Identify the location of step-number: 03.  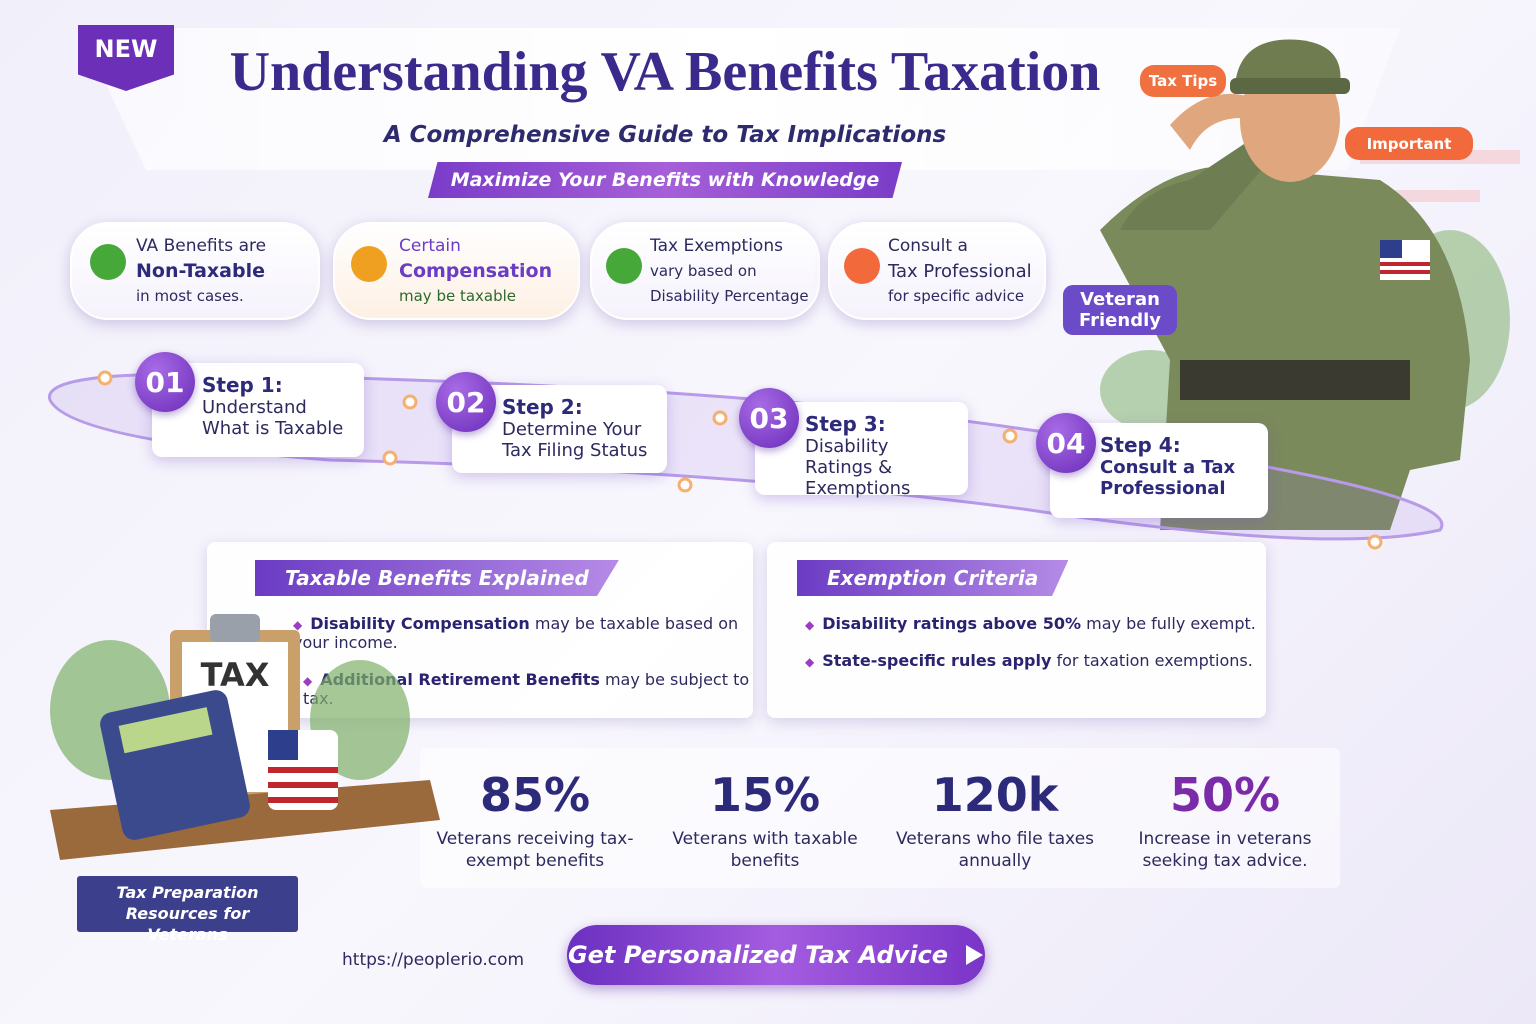
(769, 418).